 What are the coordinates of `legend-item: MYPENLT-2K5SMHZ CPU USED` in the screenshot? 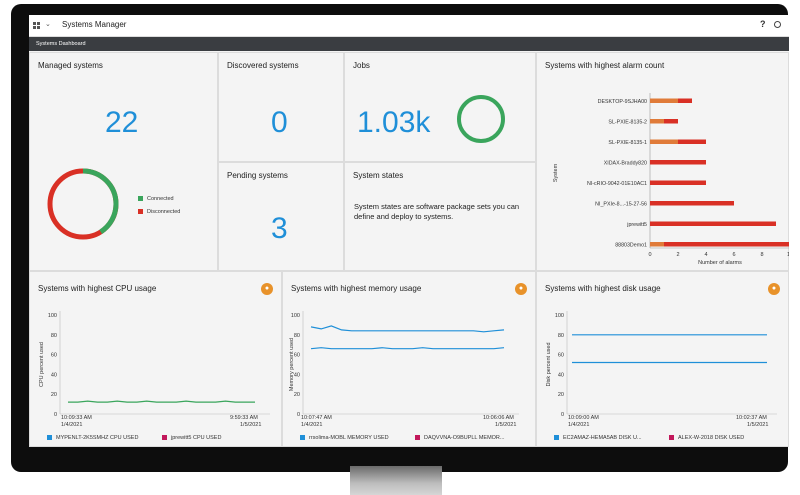 It's located at (92, 438).